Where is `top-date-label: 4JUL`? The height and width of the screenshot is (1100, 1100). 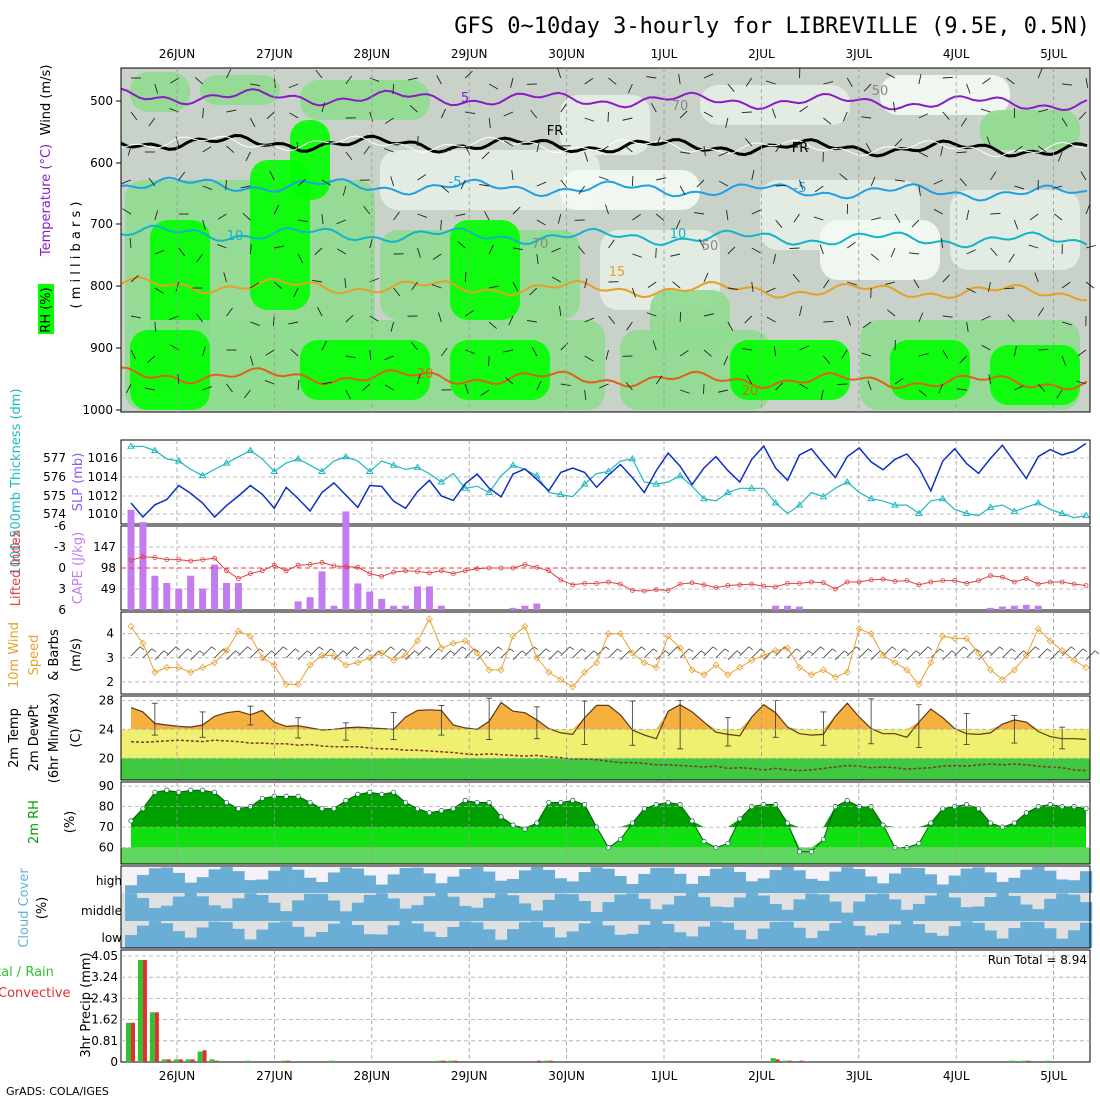 top-date-label: 4JUL is located at coordinates (956, 54).